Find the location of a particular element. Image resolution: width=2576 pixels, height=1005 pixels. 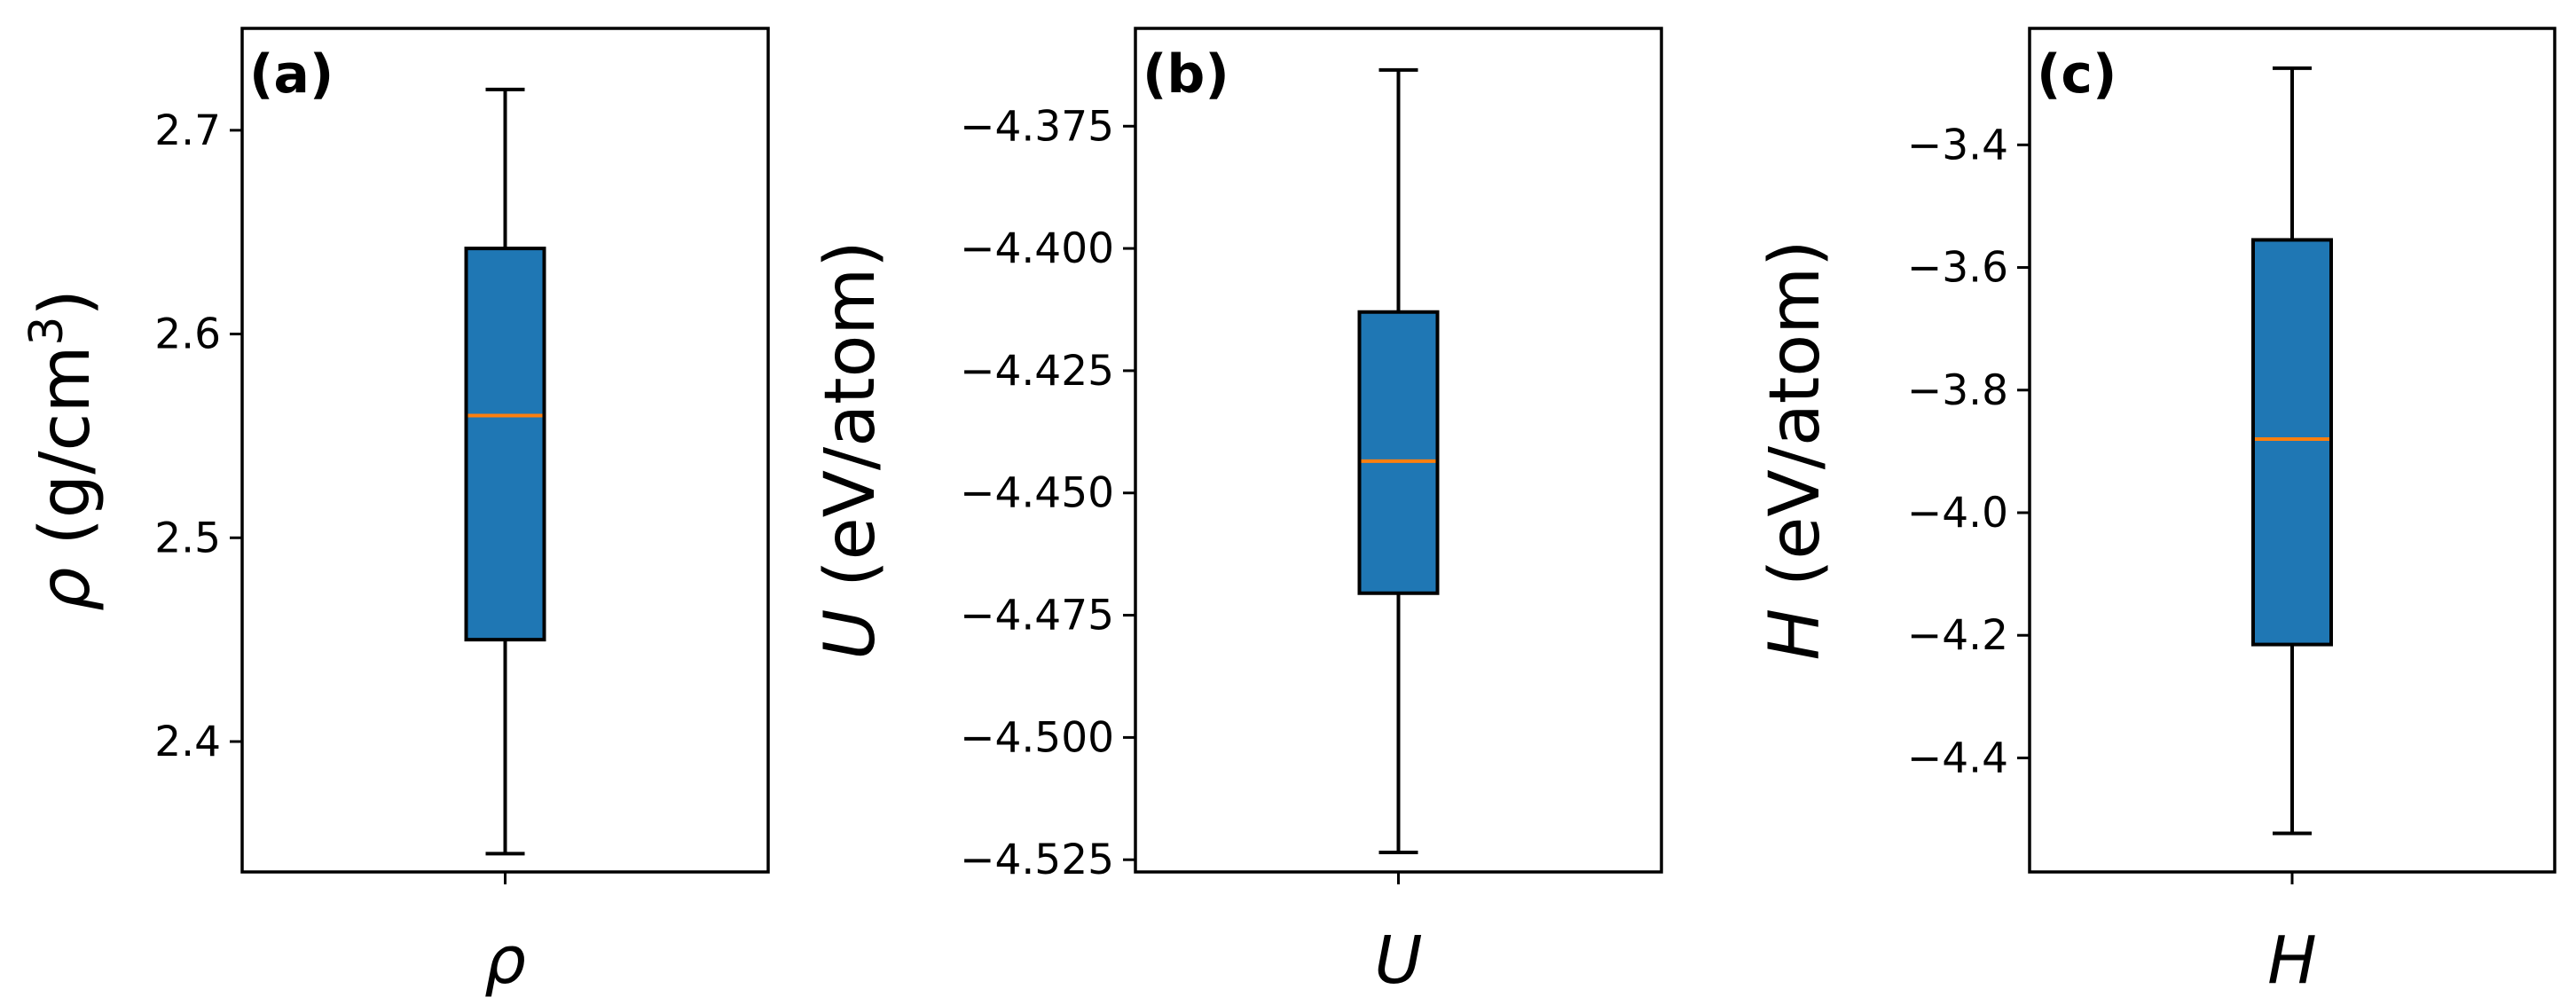

panel-label: (c) is located at coordinates (2077, 74).